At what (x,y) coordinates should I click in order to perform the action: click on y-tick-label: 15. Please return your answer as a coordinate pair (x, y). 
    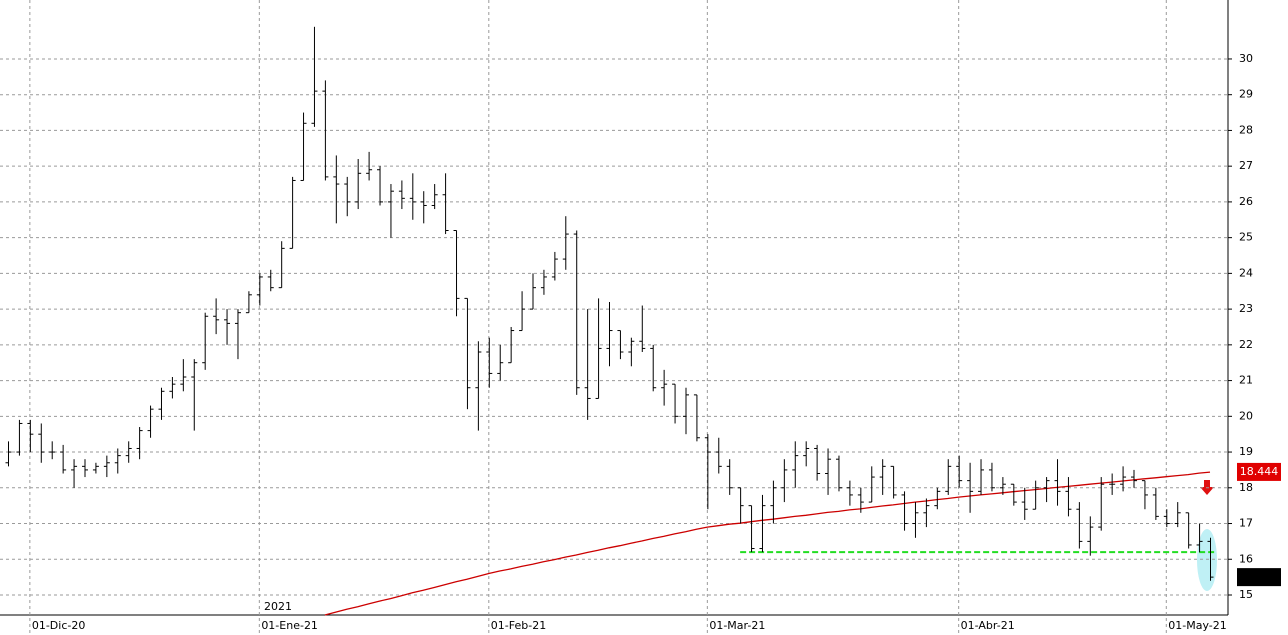
    Looking at the image, I should click on (1246, 594).